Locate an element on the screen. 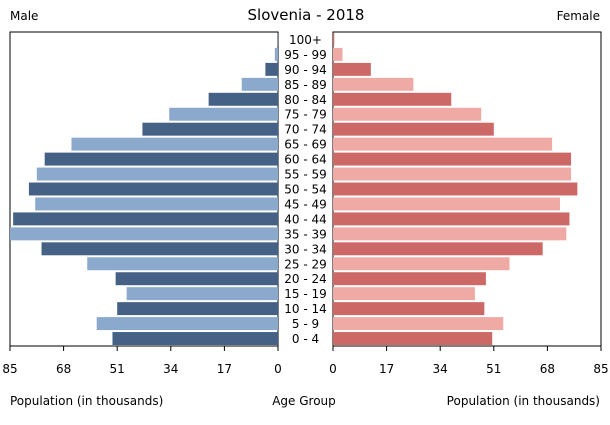 The height and width of the screenshot is (425, 610). age-group-label: 95 - 99 is located at coordinates (305, 55).